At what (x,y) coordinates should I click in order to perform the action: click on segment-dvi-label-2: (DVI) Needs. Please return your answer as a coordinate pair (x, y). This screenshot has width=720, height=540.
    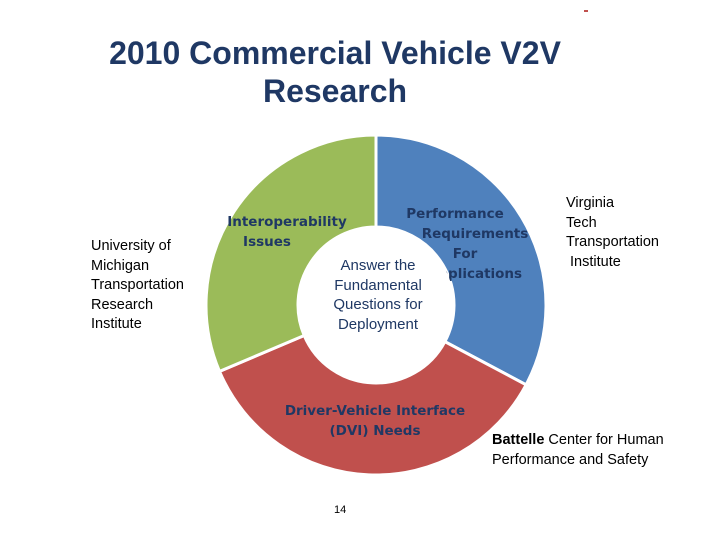
    Looking at the image, I should click on (374, 431).